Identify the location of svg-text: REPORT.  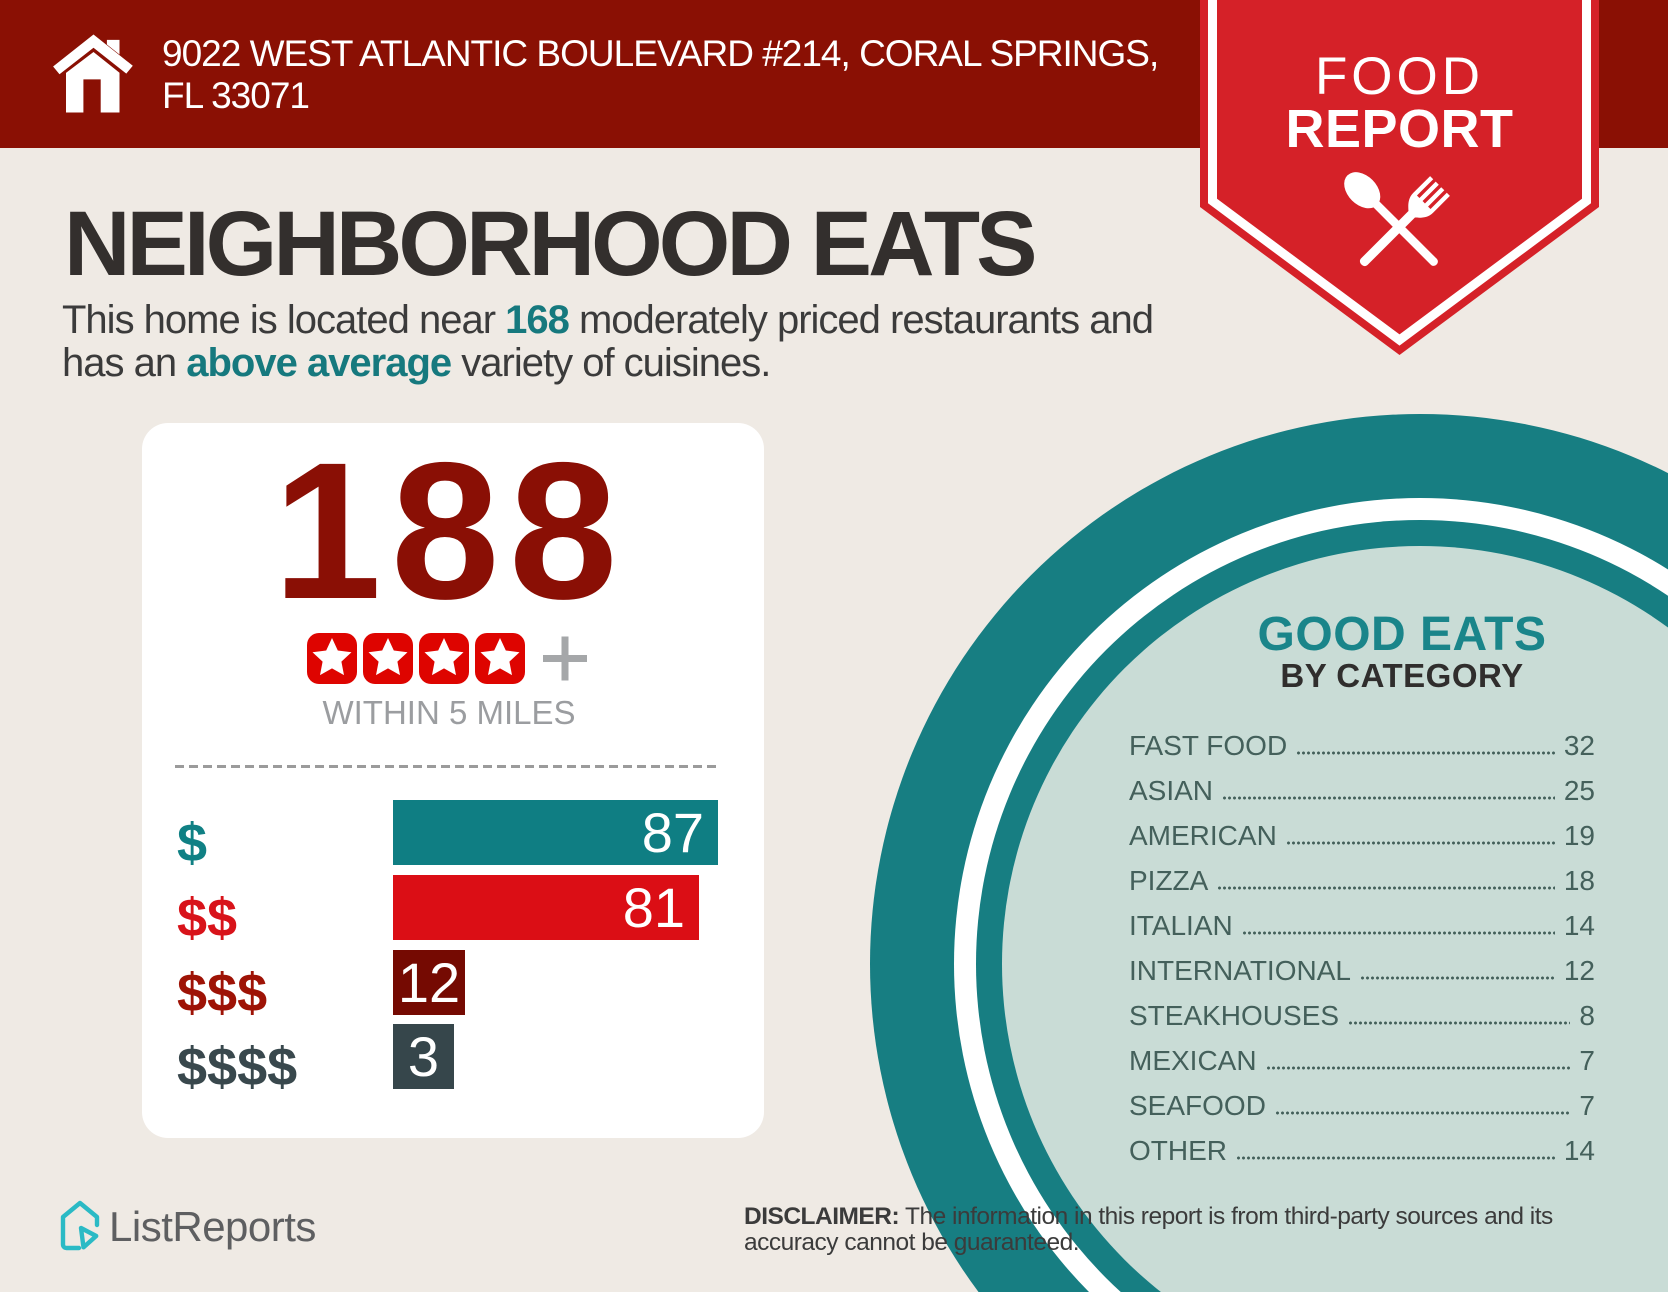
(1399, 129).